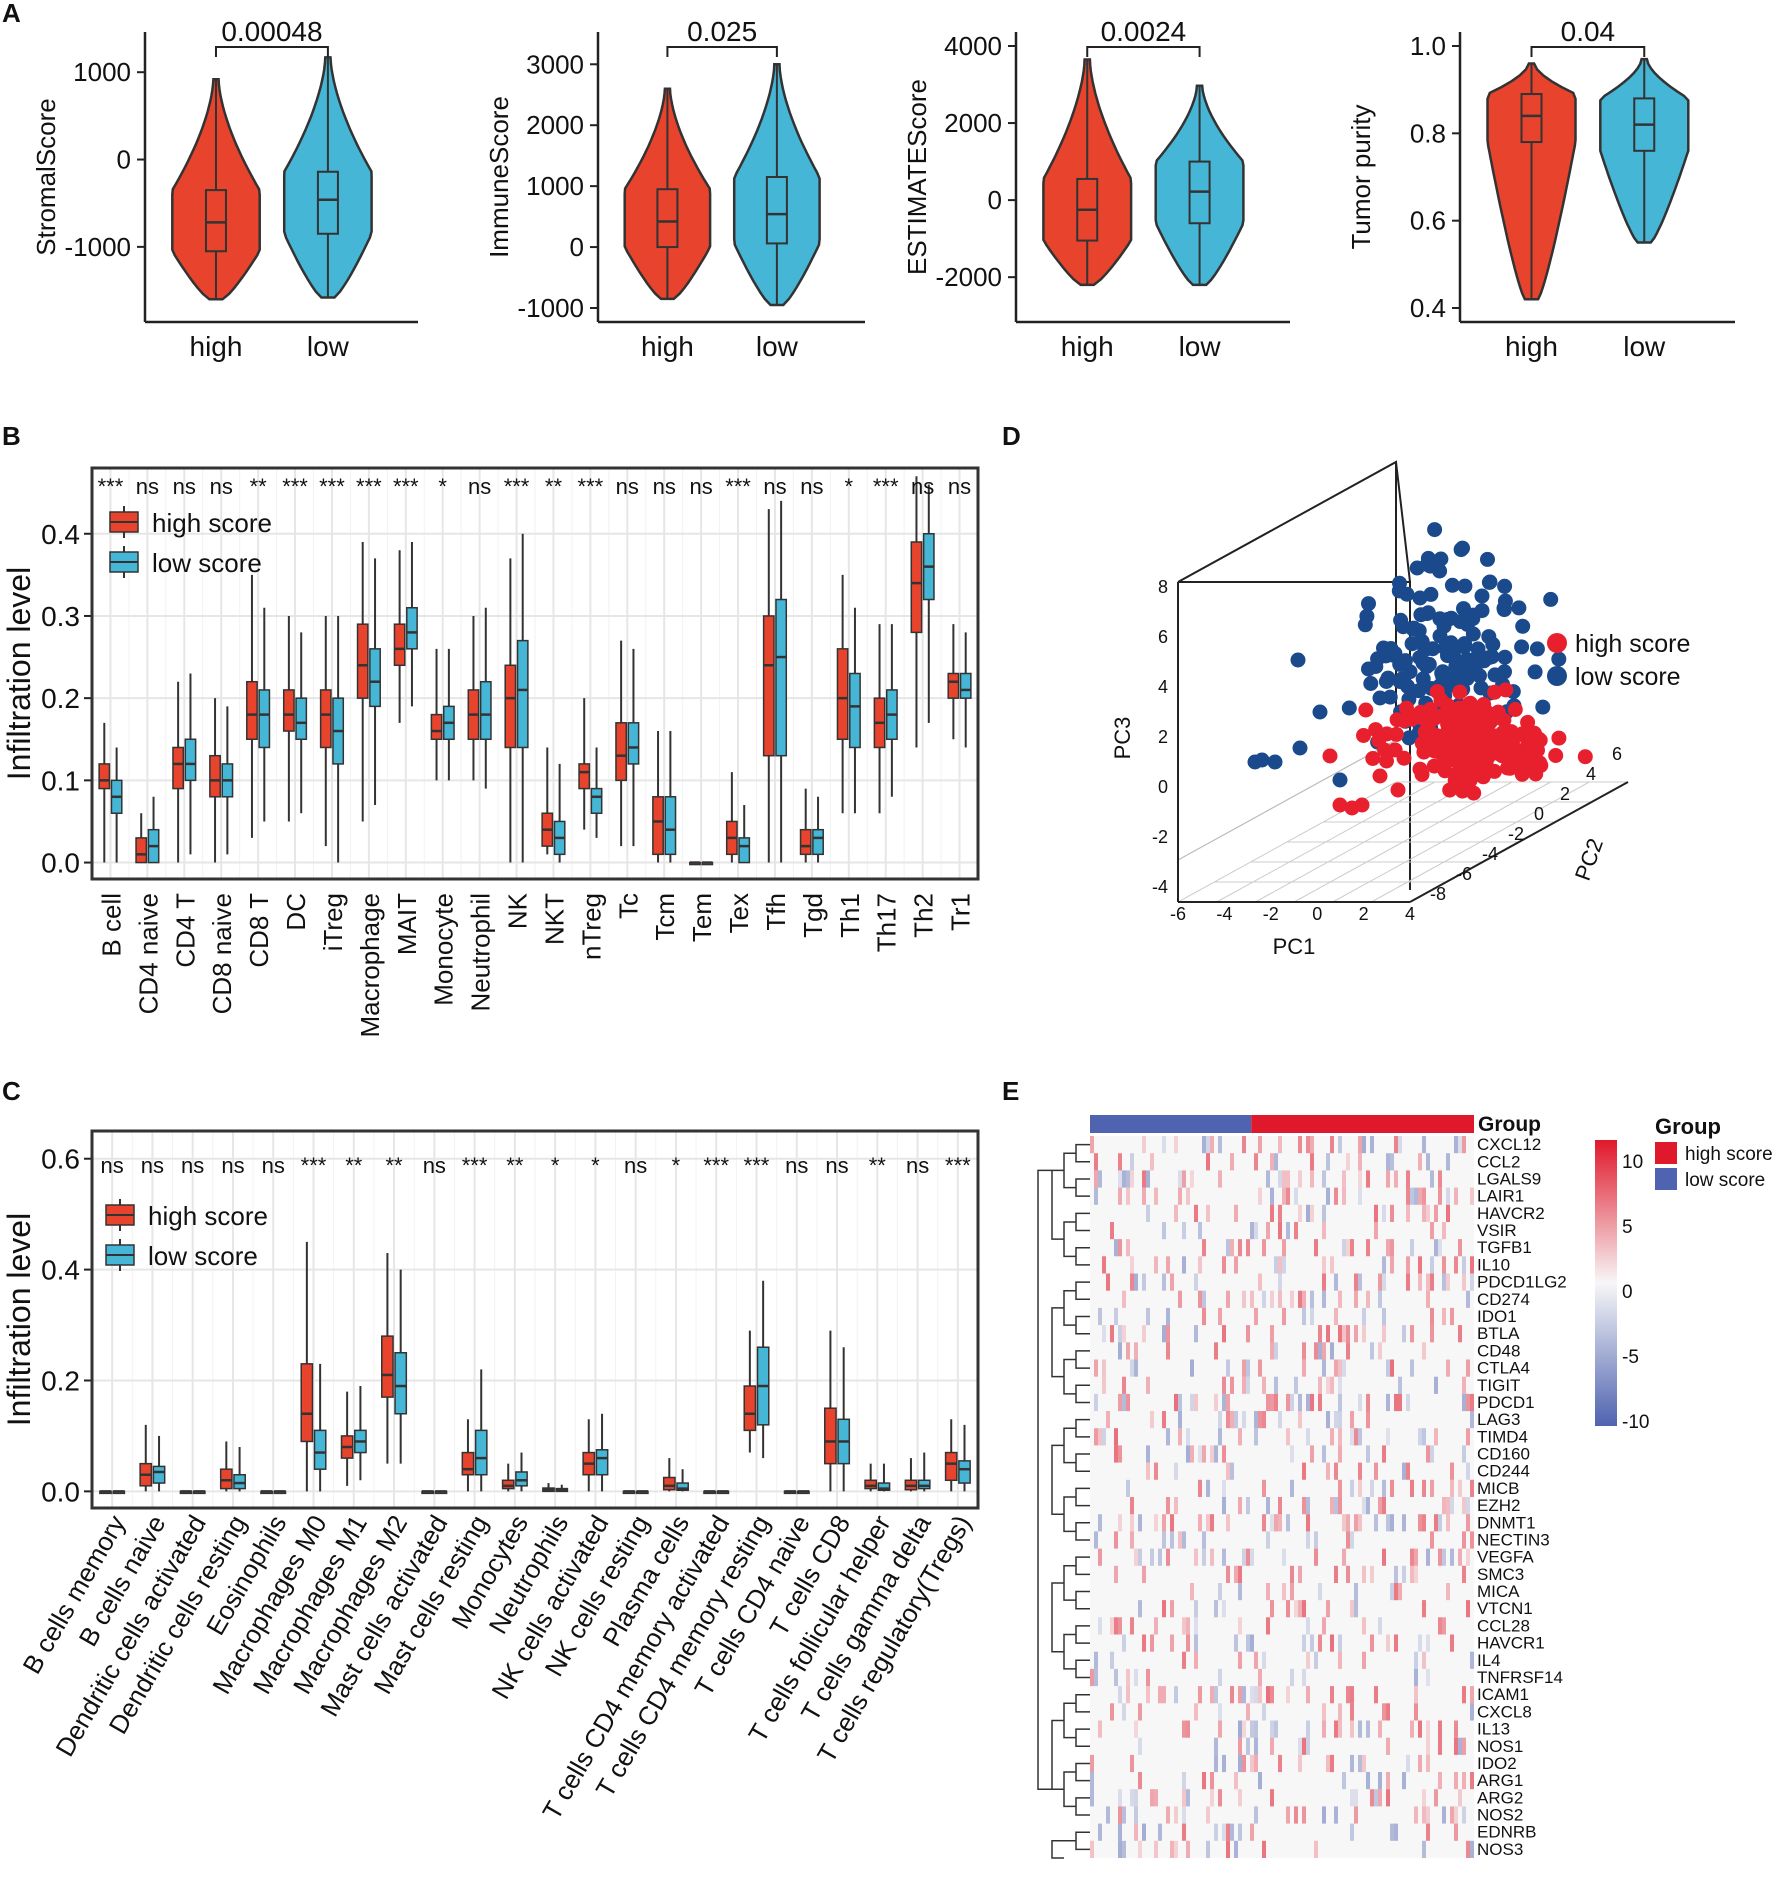  What do you see at coordinates (1500, 1849) in the screenshot?
I see `gene-label: NOS3` at bounding box center [1500, 1849].